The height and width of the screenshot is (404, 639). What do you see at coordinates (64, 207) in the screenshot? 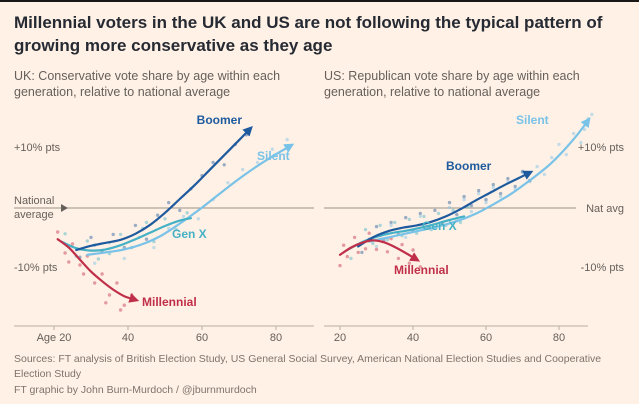
I see `nat-average-pointer-icon` at bounding box center [64, 207].